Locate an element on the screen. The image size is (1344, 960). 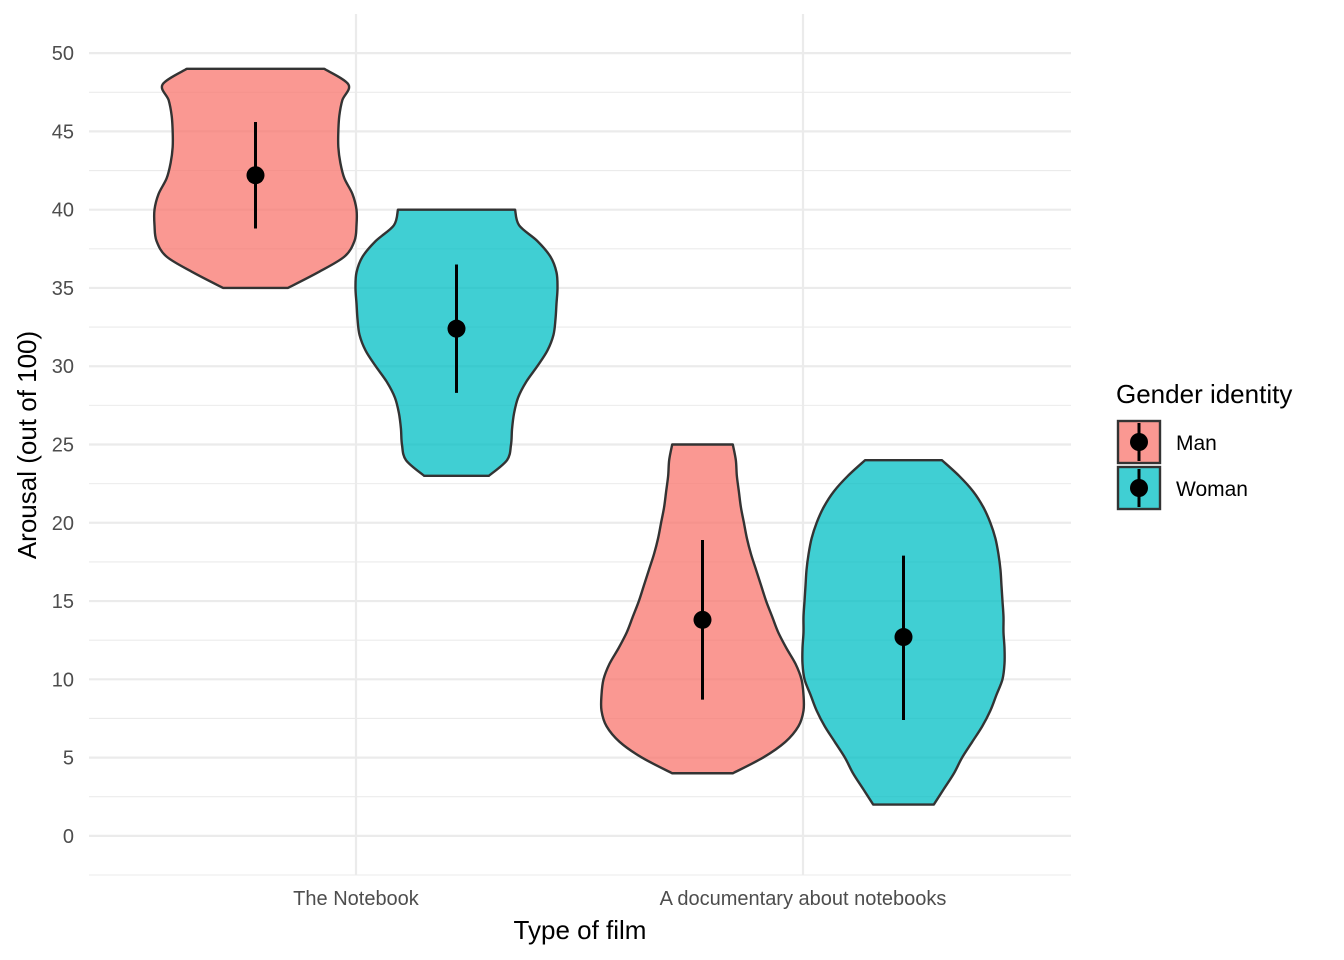
y-tick-label: 10 is located at coordinates (63, 680).